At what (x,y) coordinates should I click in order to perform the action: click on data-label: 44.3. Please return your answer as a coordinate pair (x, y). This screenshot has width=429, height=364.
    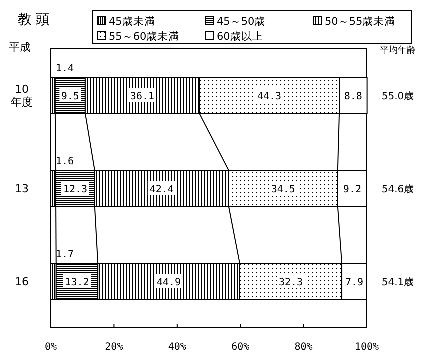
    Looking at the image, I should click on (269, 97).